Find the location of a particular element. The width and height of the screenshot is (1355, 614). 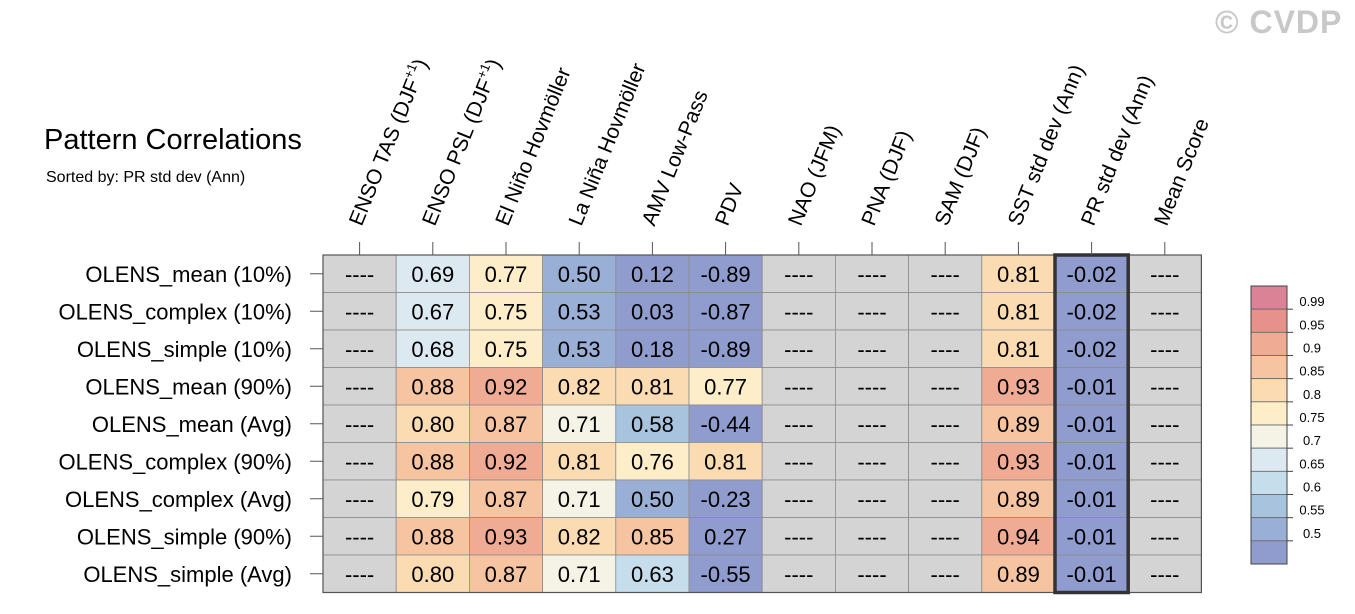

cell-value: -0.87 is located at coordinates (726, 311).